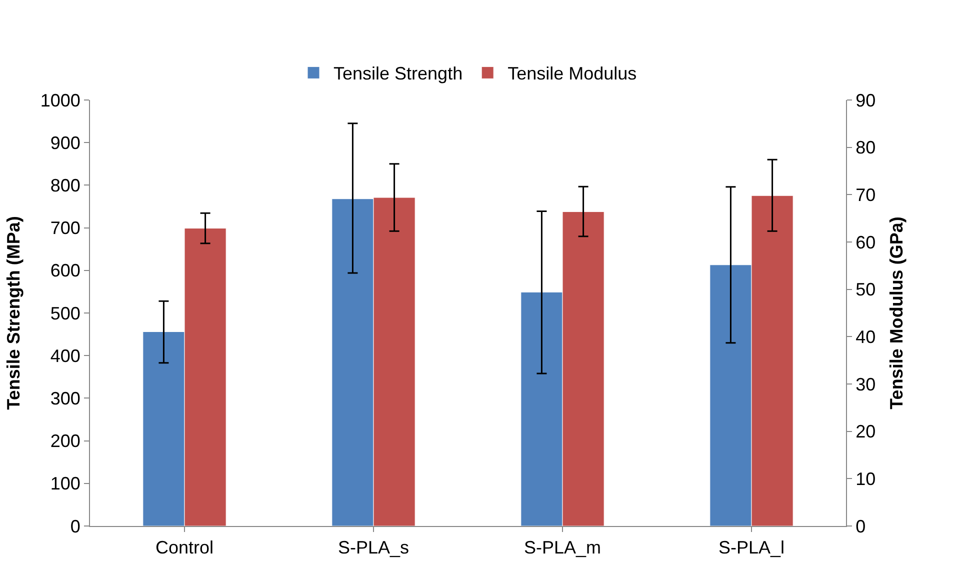 This screenshot has height=581, width=956. Describe the element at coordinates (866, 100) in the screenshot. I see `y2-tick-label: 90` at that location.